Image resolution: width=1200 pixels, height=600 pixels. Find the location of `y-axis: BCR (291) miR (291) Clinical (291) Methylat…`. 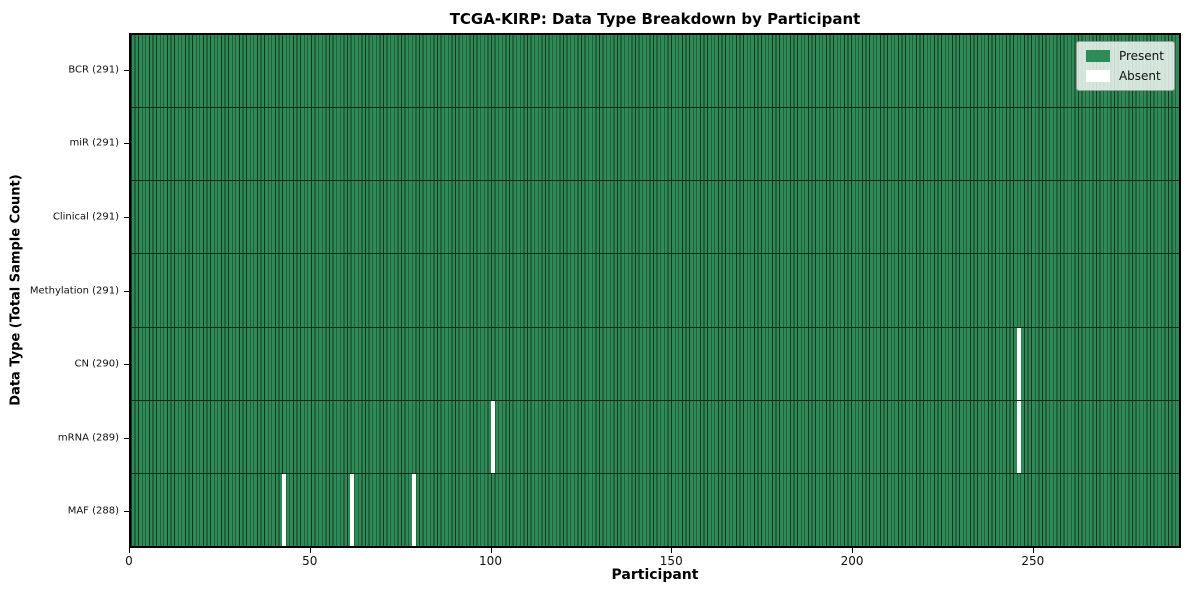

y-axis: BCR (291) miR (291) Clinical (291) Methylat… is located at coordinates (64, 290).